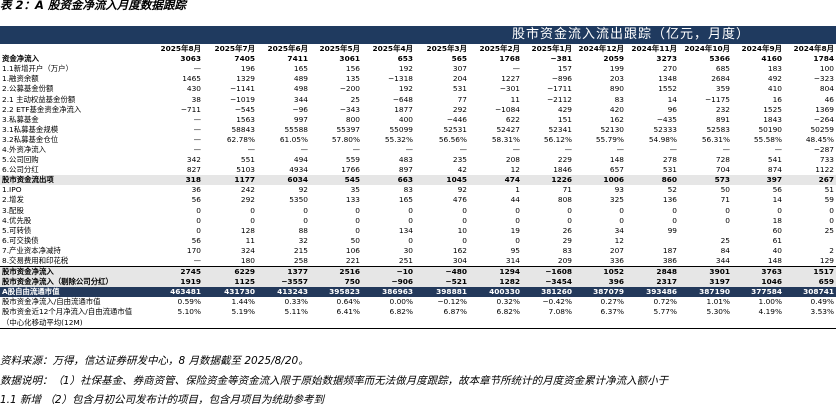 Image resolution: width=836 pixels, height=407 pixels. What do you see at coordinates (829, 99) in the screenshot?
I see `table-cell: 46` at bounding box center [829, 99].